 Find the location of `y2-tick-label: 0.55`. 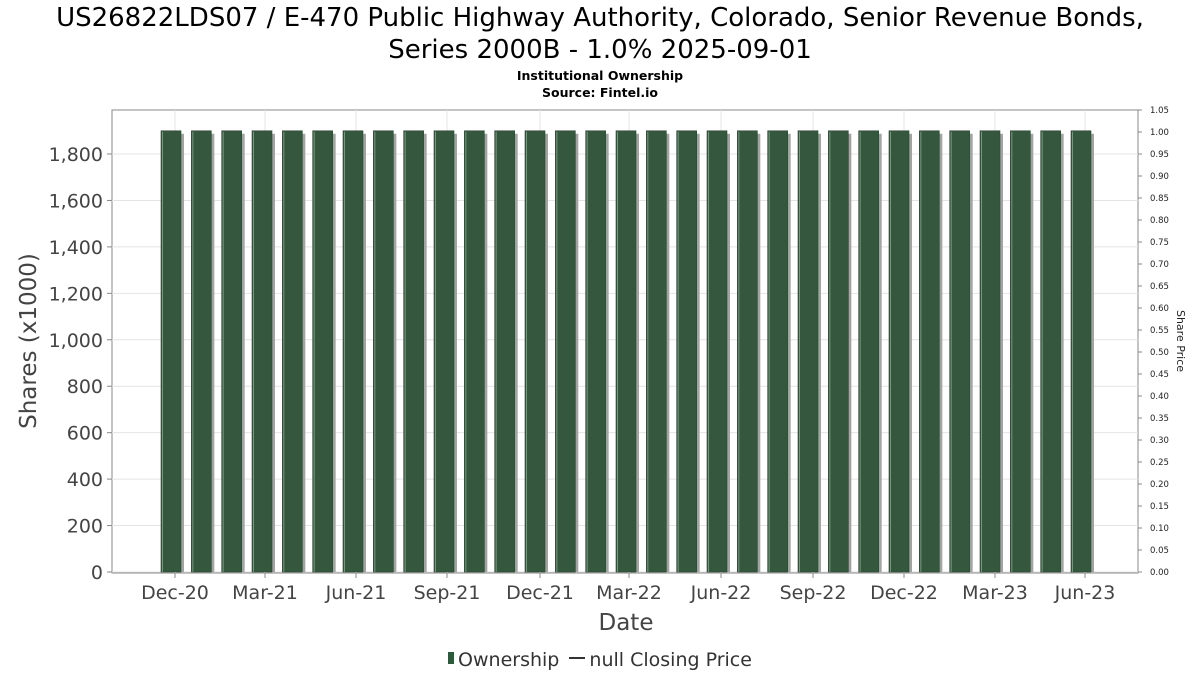

y2-tick-label: 0.55 is located at coordinates (1159, 331).